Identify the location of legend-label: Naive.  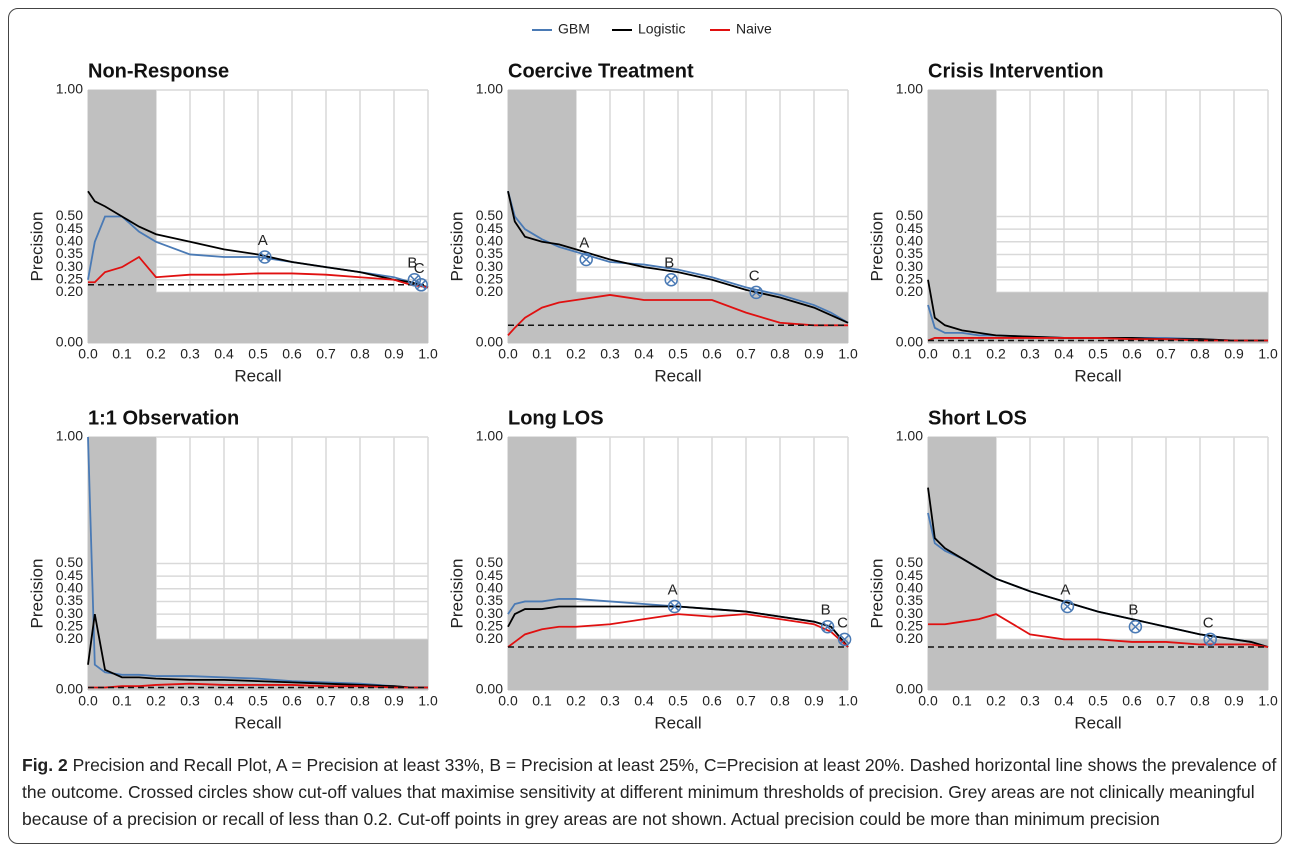
(754, 29).